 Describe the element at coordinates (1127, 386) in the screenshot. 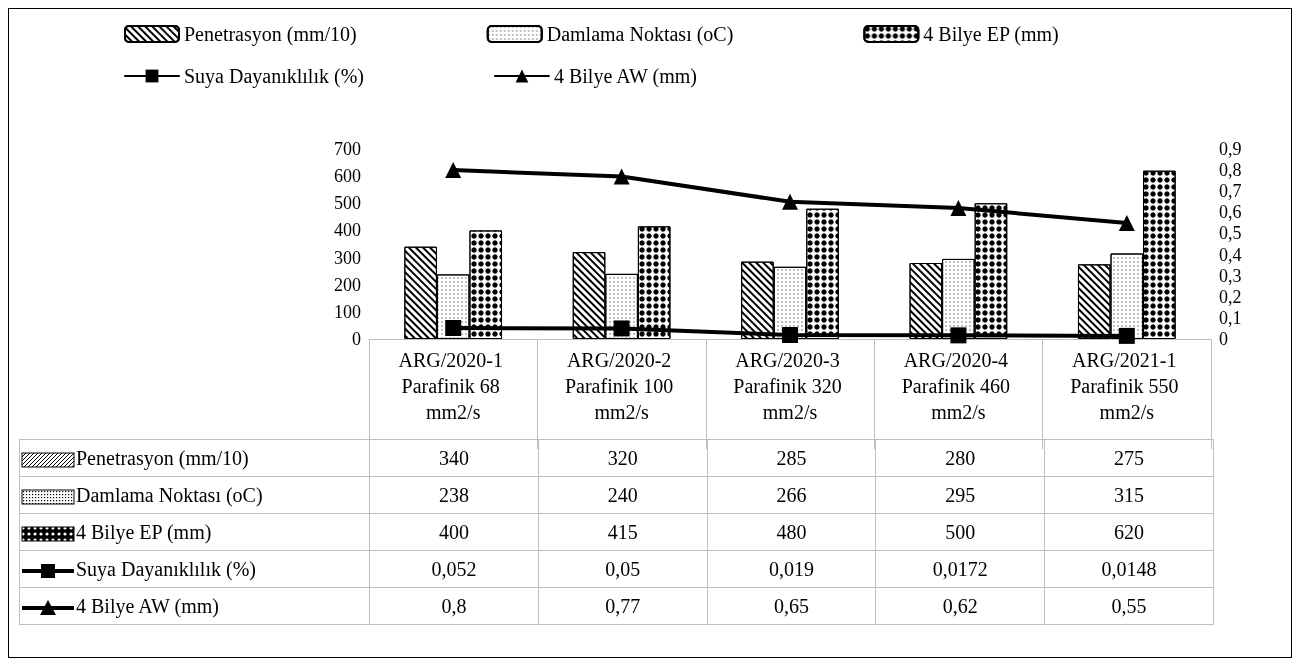

I see `x-tick-label: ARG/2021-1 Parafinik 550 mm2/s` at that location.